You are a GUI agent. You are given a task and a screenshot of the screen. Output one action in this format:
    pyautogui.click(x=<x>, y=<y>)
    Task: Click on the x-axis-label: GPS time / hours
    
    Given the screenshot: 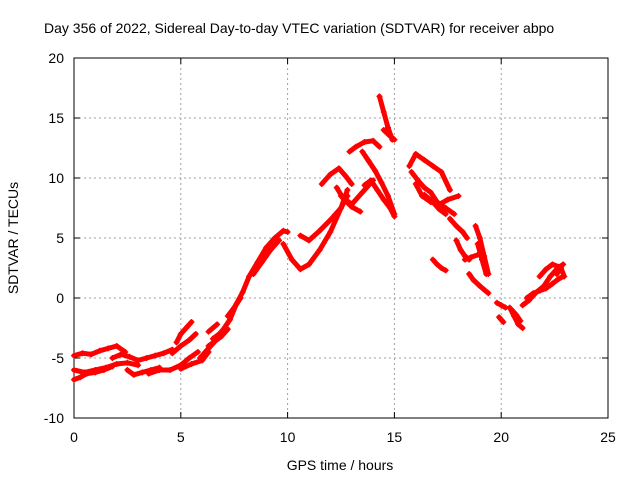 What is the action you would take?
    pyautogui.click(x=340, y=465)
    